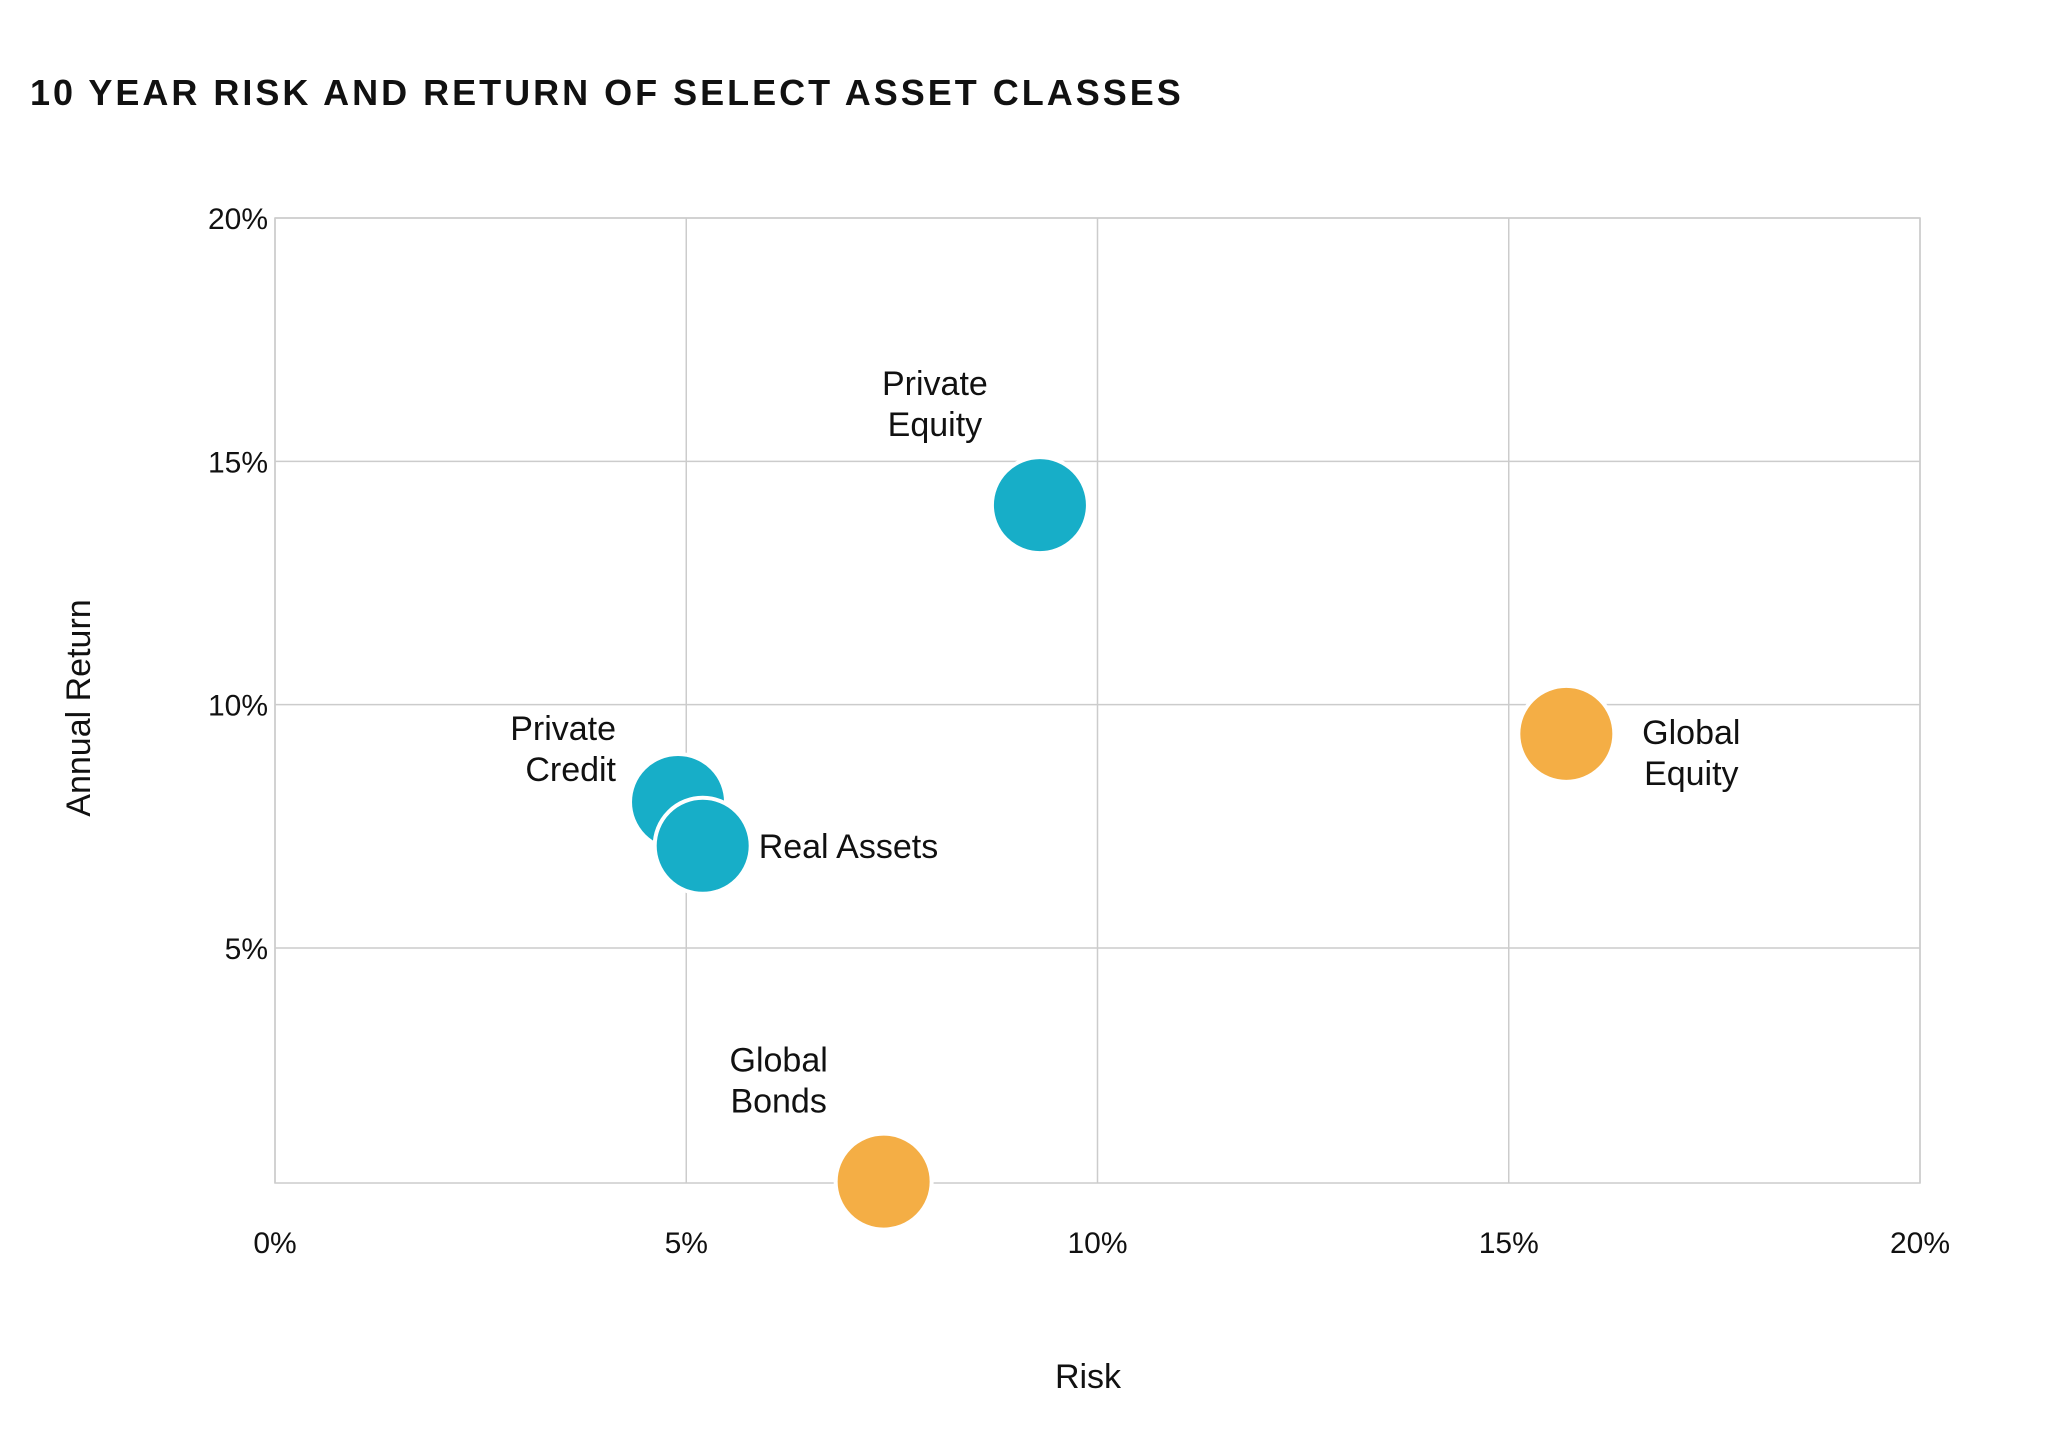 The height and width of the screenshot is (1446, 2048). I want to click on point-label-global-bonds: Global Bonds, so click(779, 1081).